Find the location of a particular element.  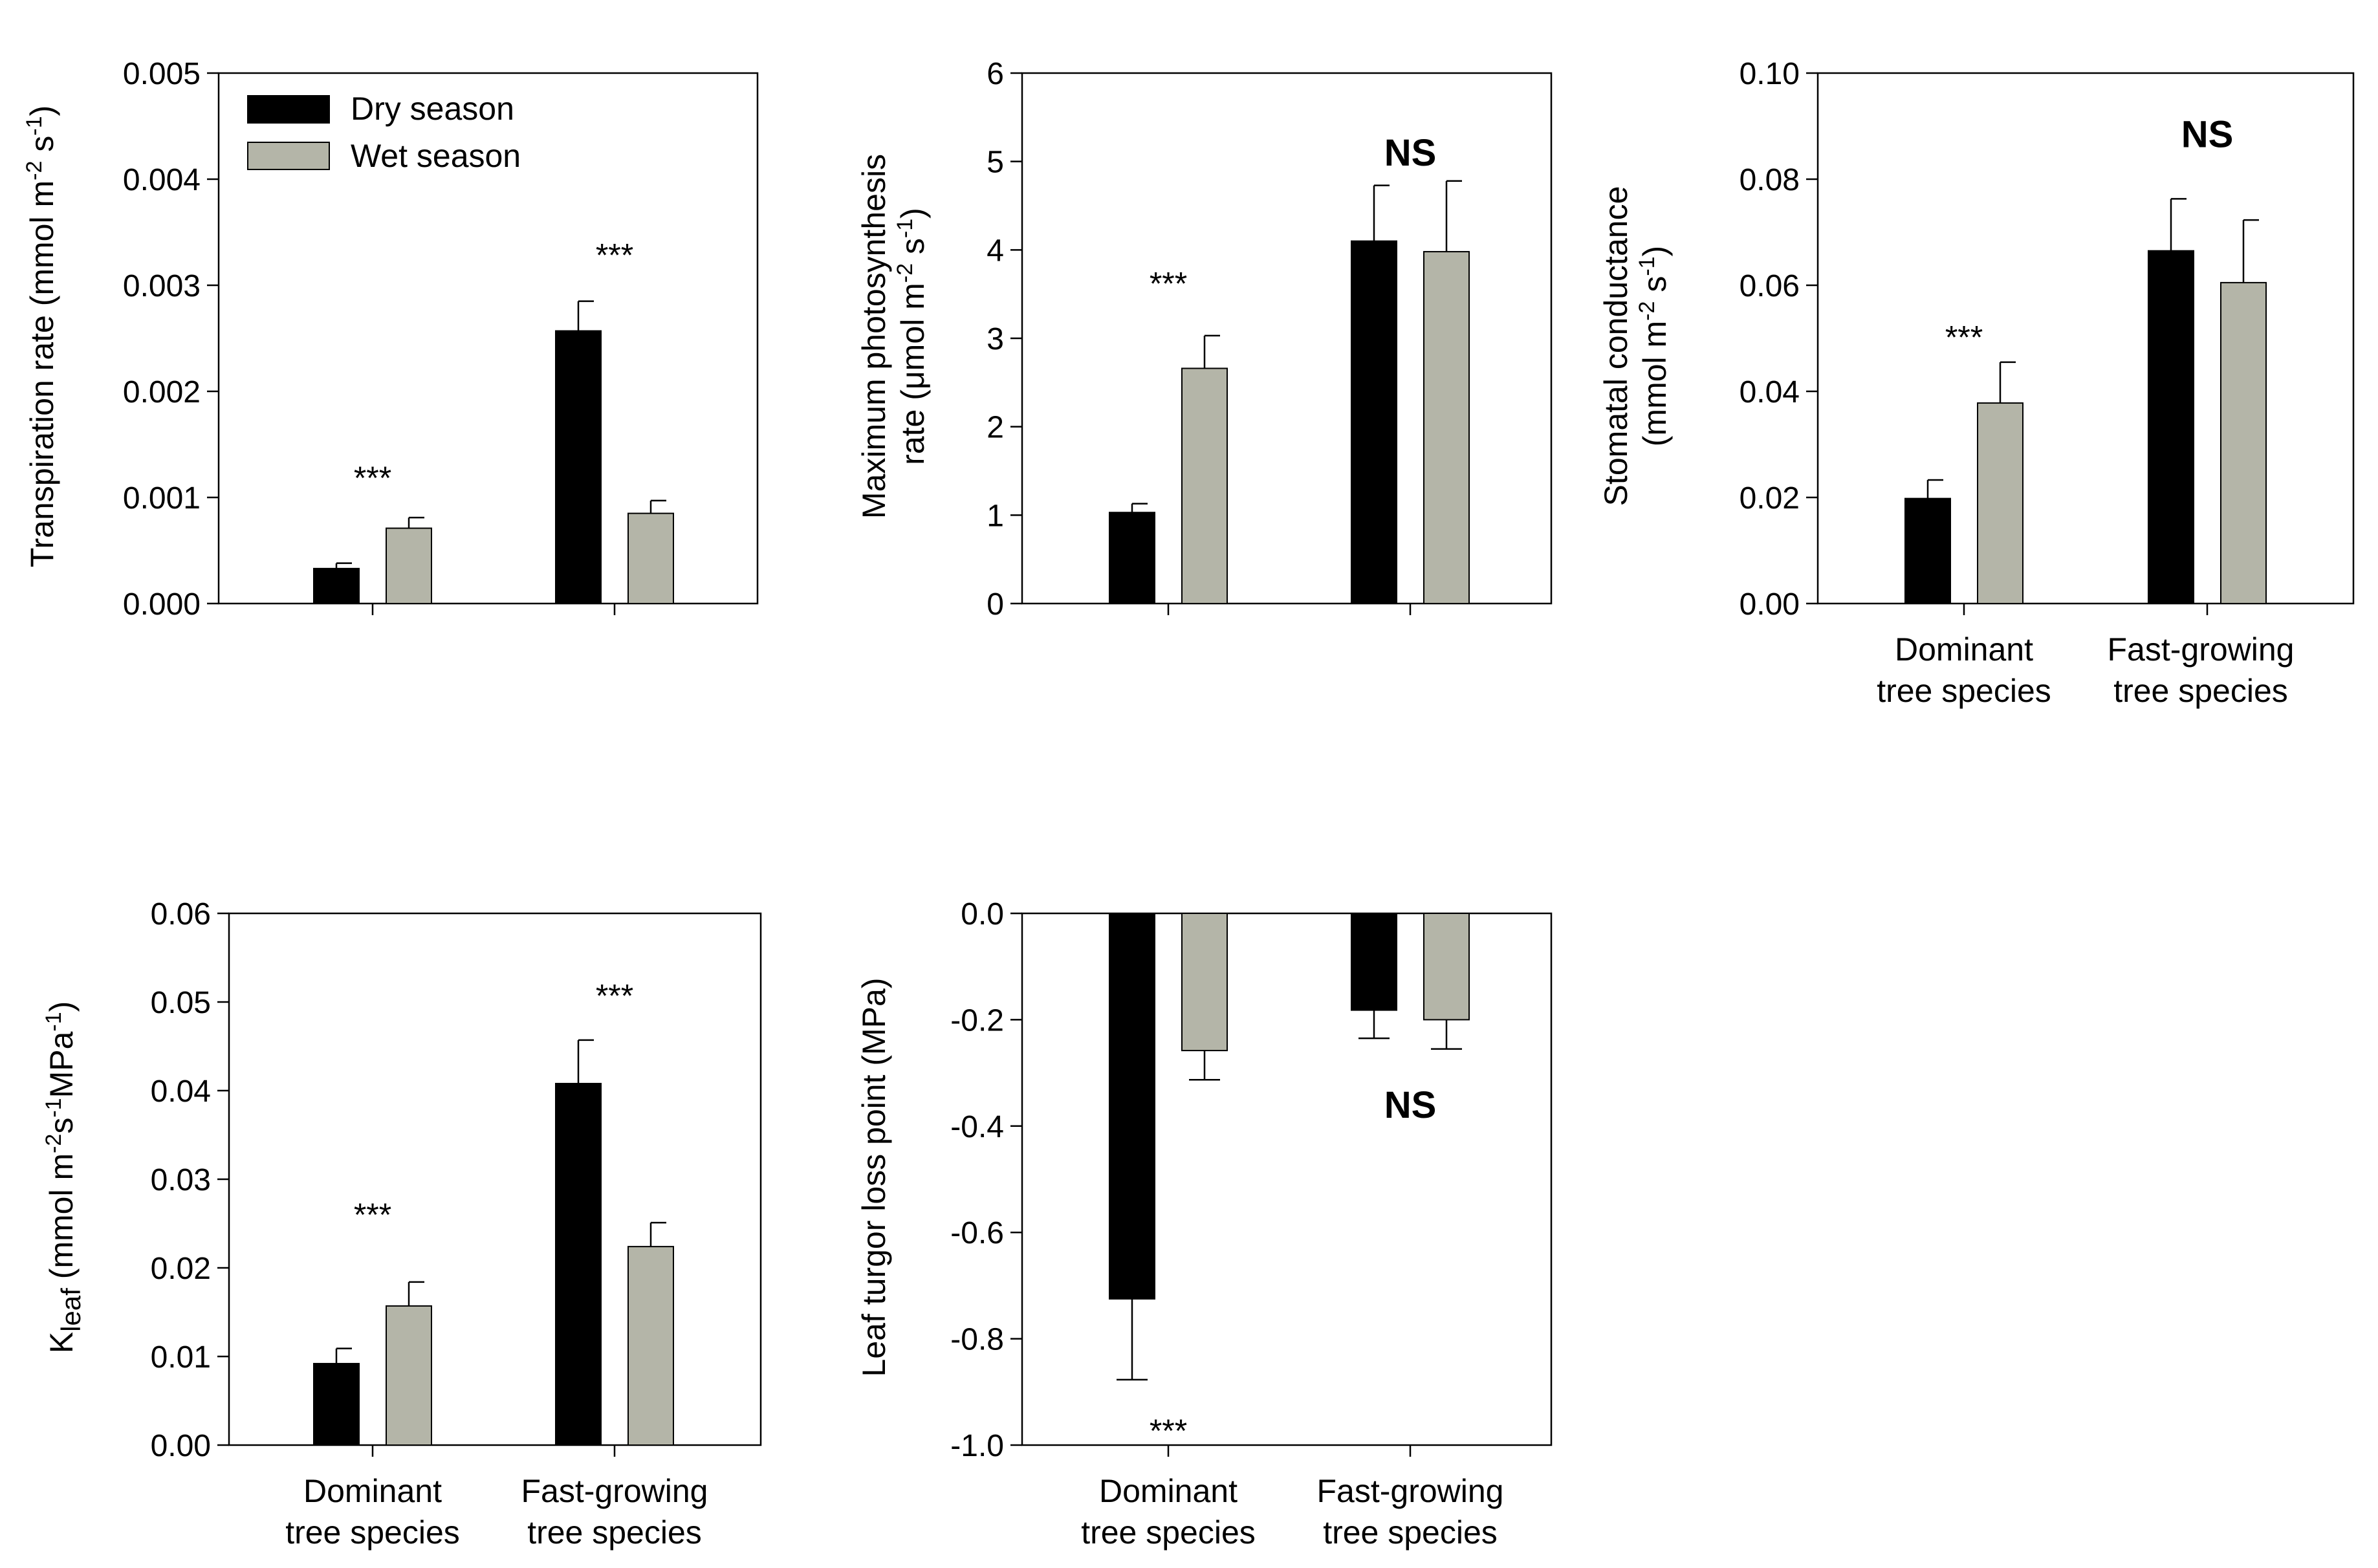

x-tick-label-kleaf: Dominant is located at coordinates (373, 1491).